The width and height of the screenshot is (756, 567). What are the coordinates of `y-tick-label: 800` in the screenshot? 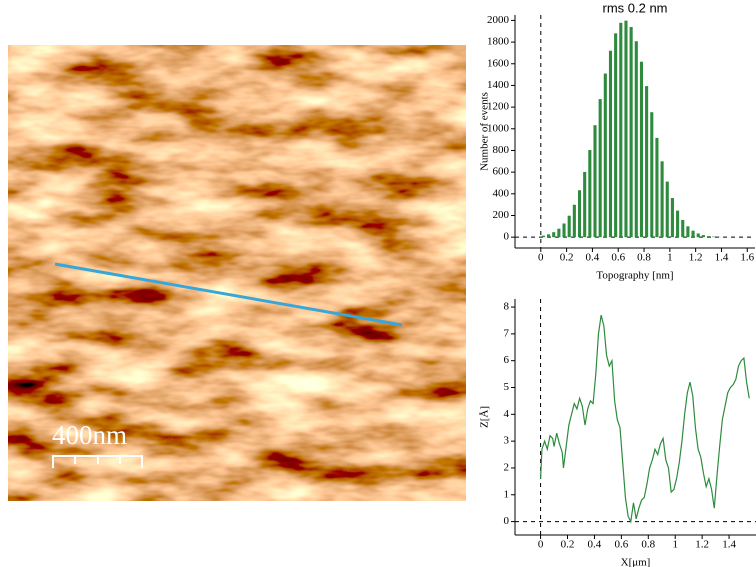 It's located at (501, 150).